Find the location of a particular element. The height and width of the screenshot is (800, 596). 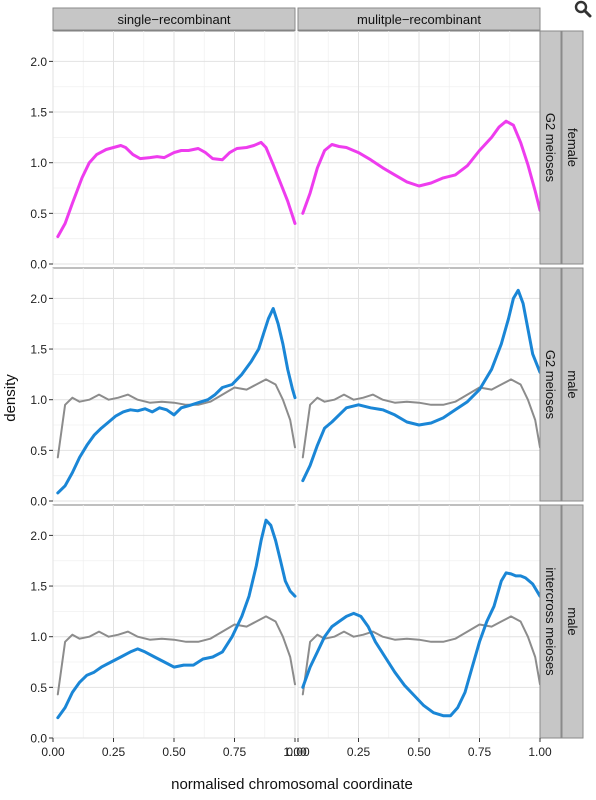

row-strip-inner-label-1: G2 meioses is located at coordinates (550, 385).